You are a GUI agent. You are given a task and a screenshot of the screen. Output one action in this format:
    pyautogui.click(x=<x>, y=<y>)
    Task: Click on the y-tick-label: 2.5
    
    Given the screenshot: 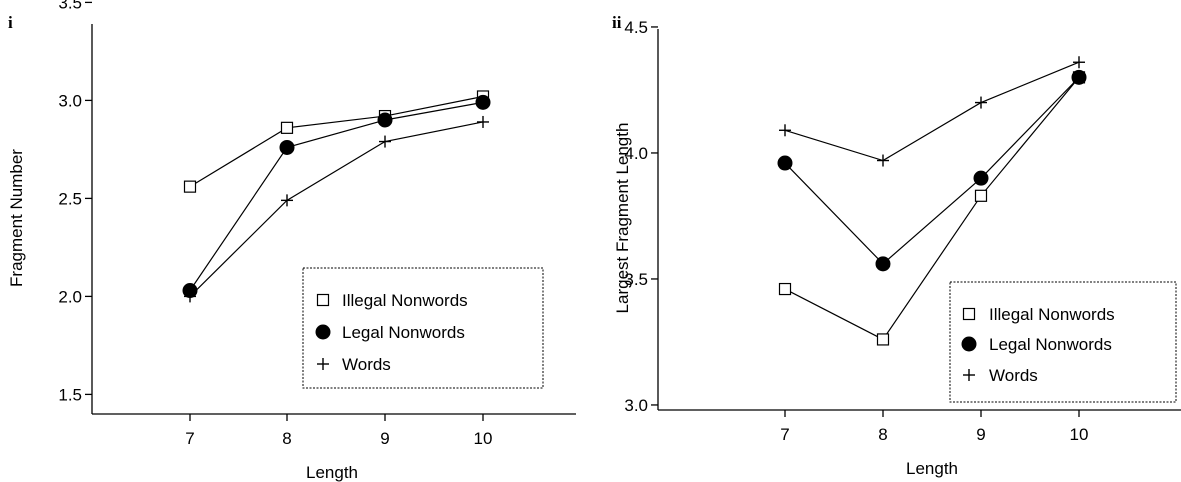 What is the action you would take?
    pyautogui.click(x=70, y=198)
    